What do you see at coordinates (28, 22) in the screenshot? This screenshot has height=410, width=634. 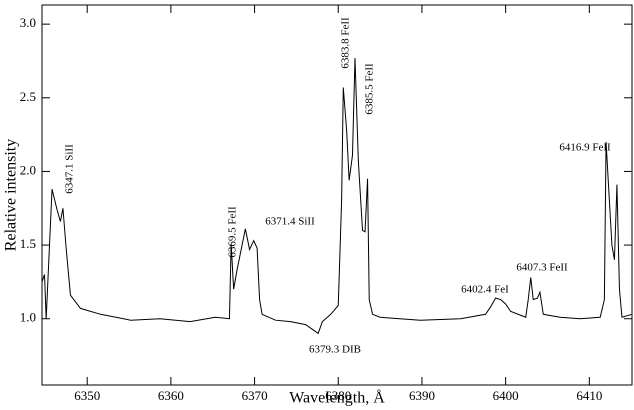 I see `y-tick-label: 3.0` at bounding box center [28, 22].